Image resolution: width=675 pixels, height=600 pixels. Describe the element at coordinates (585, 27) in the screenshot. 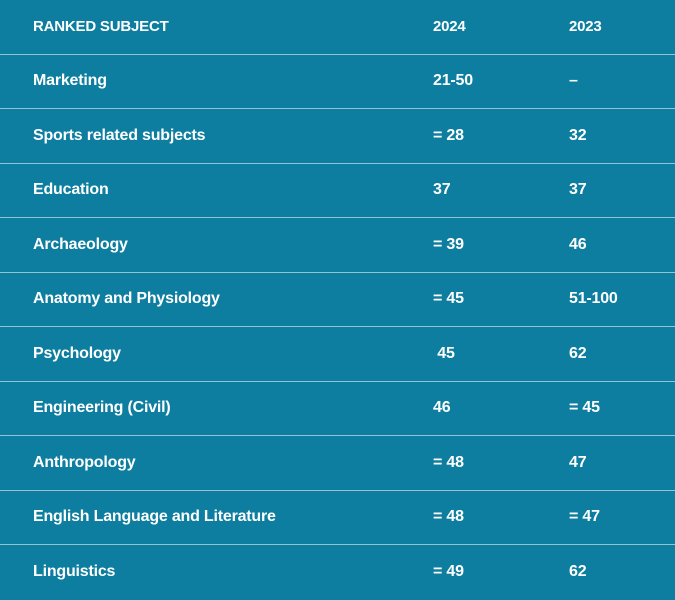

I see `header-year-2023: 2023` at that location.